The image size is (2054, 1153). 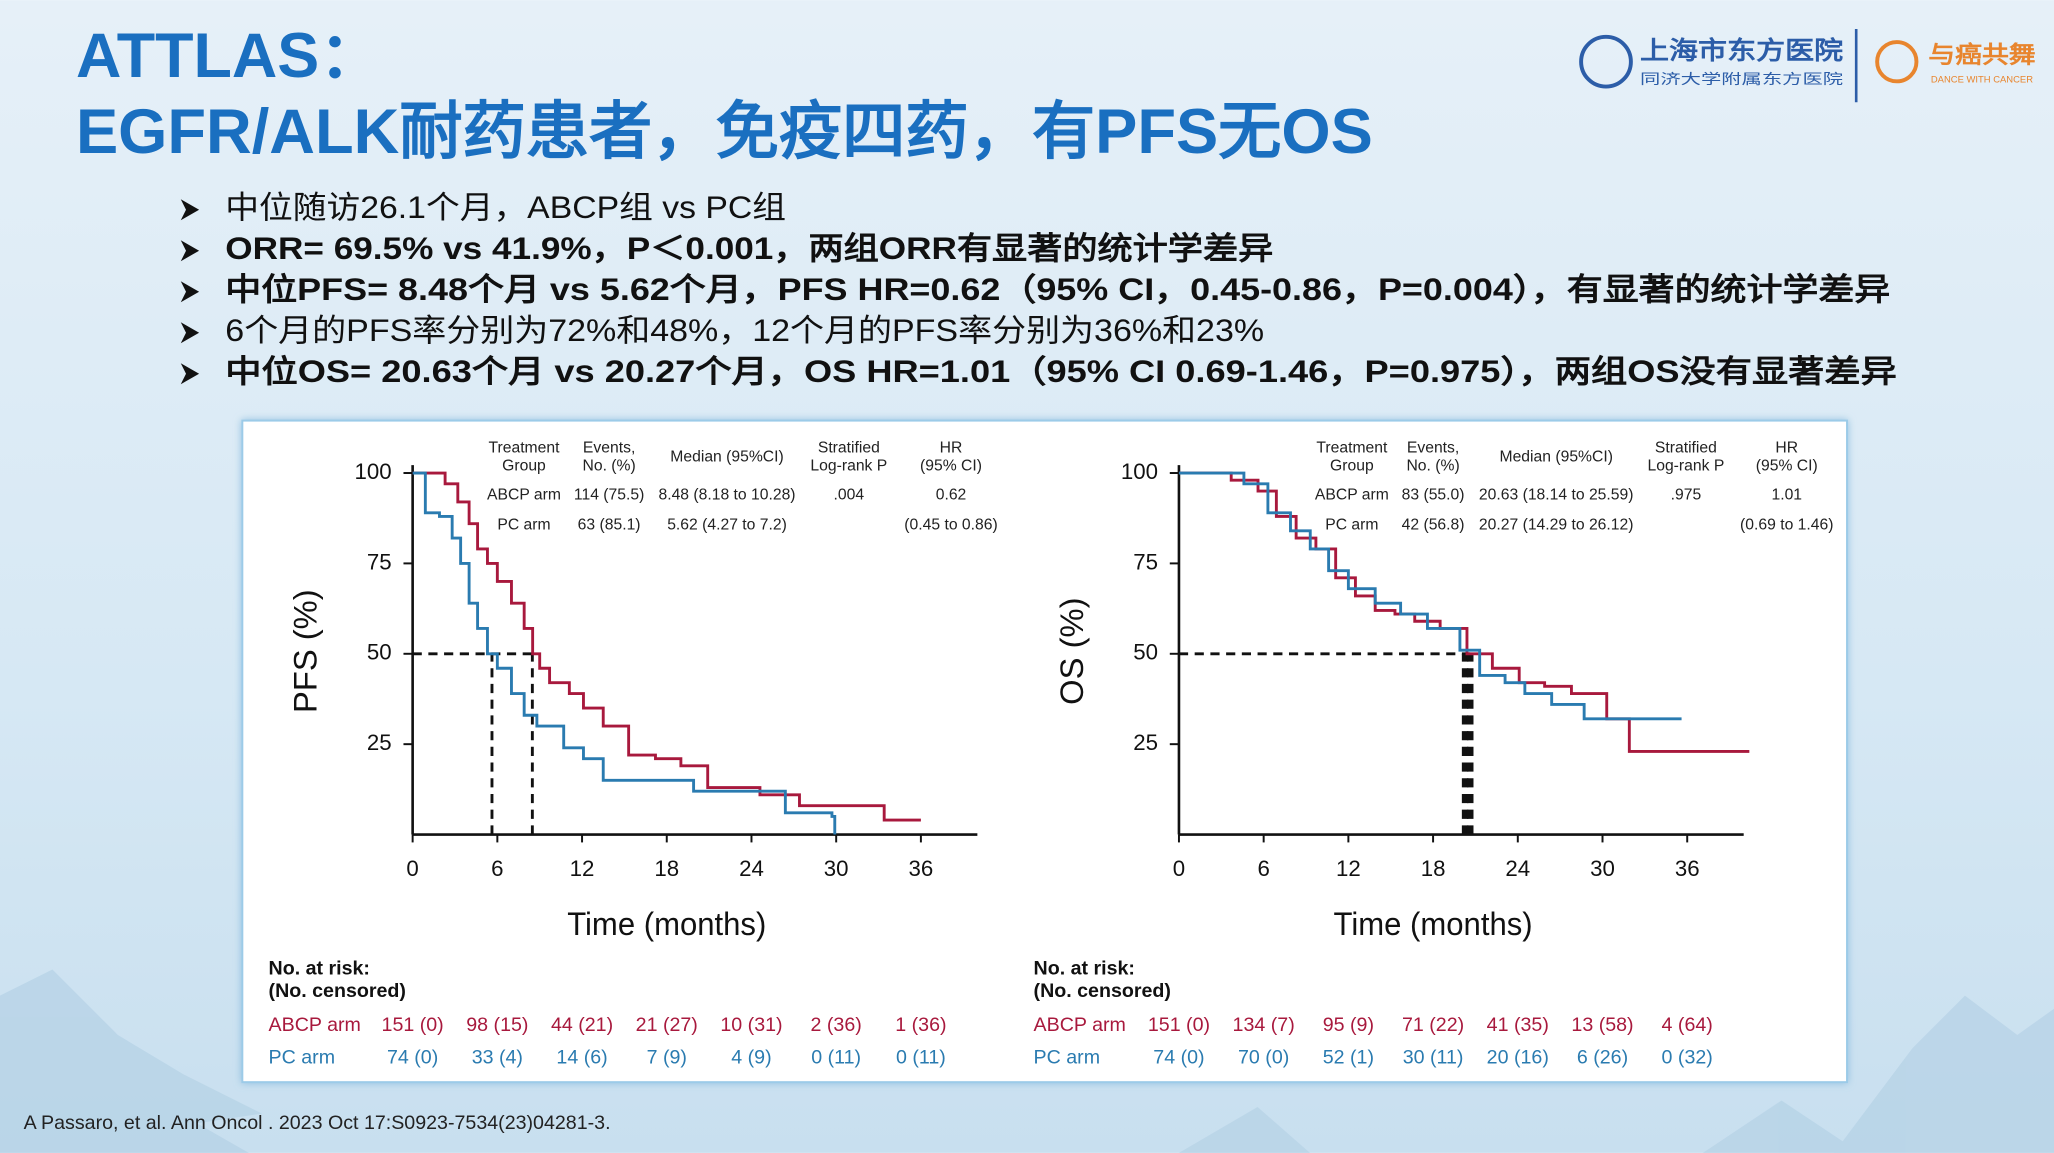 What do you see at coordinates (1433, 525) in the screenshot?
I see `table-cell: 42 (56.8)` at bounding box center [1433, 525].